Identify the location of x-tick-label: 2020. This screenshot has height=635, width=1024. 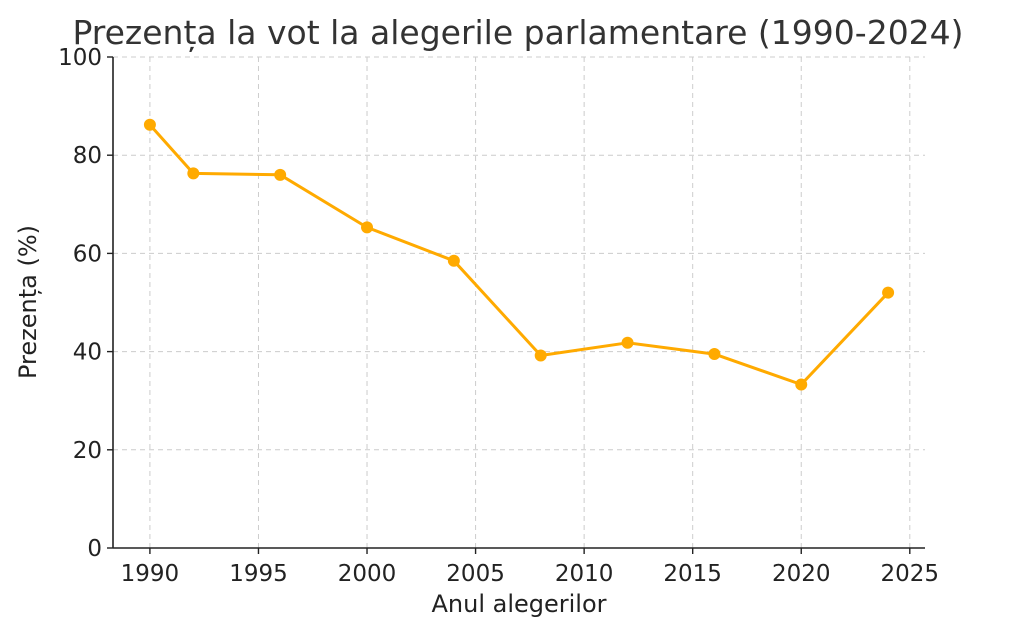
(801, 574).